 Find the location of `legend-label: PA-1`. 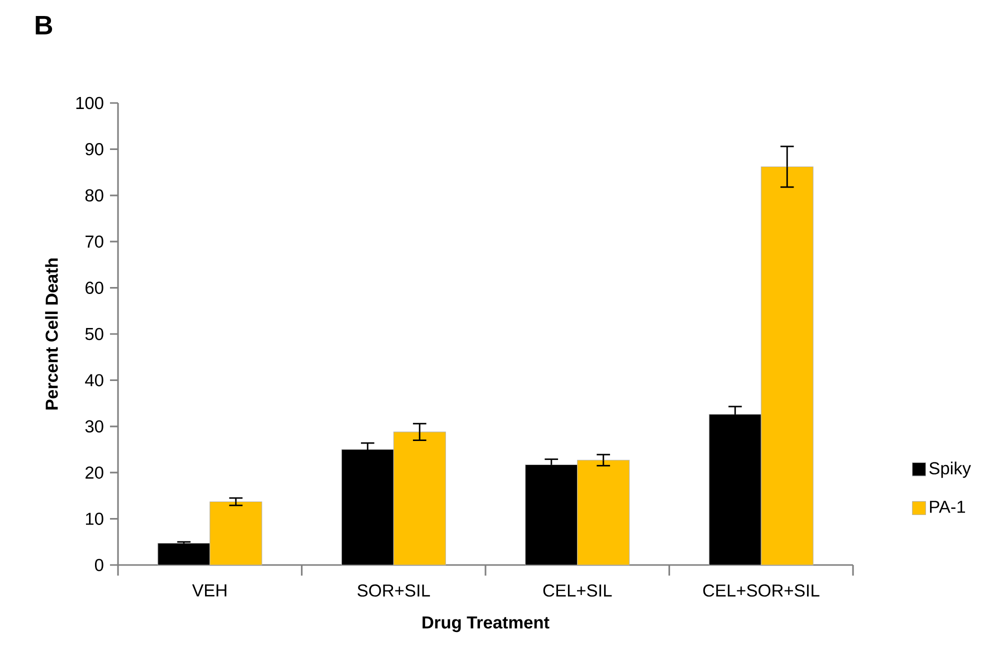

legend-label: PA-1 is located at coordinates (948, 506).